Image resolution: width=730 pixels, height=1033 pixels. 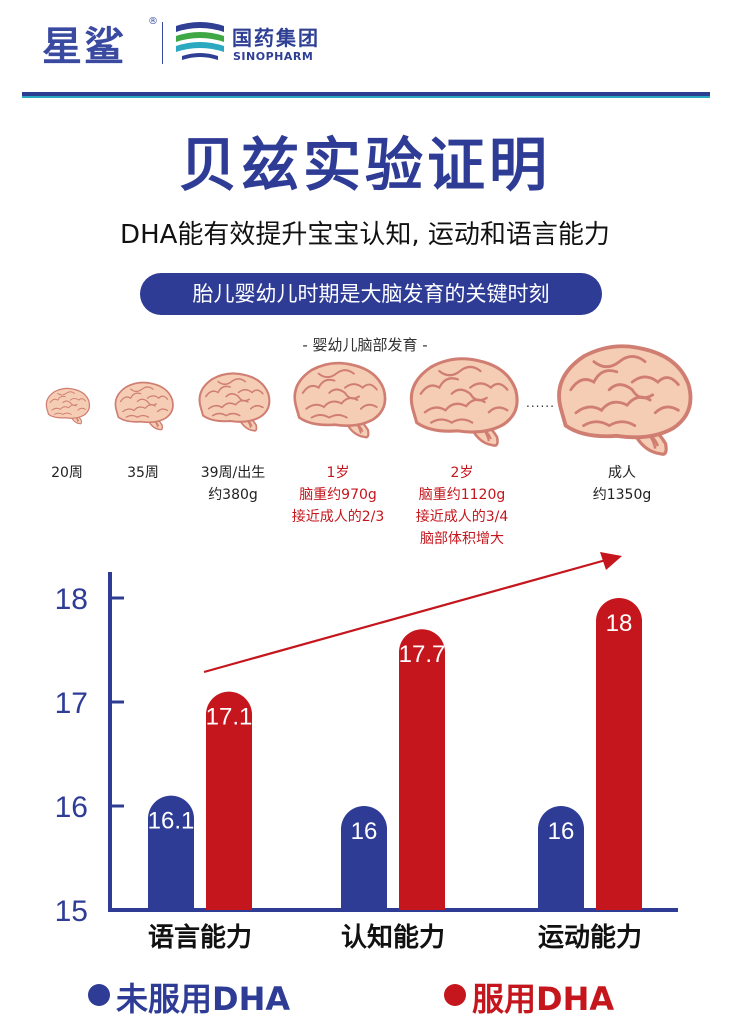 I want to click on bar-value-label: 18, so click(x=619, y=623).